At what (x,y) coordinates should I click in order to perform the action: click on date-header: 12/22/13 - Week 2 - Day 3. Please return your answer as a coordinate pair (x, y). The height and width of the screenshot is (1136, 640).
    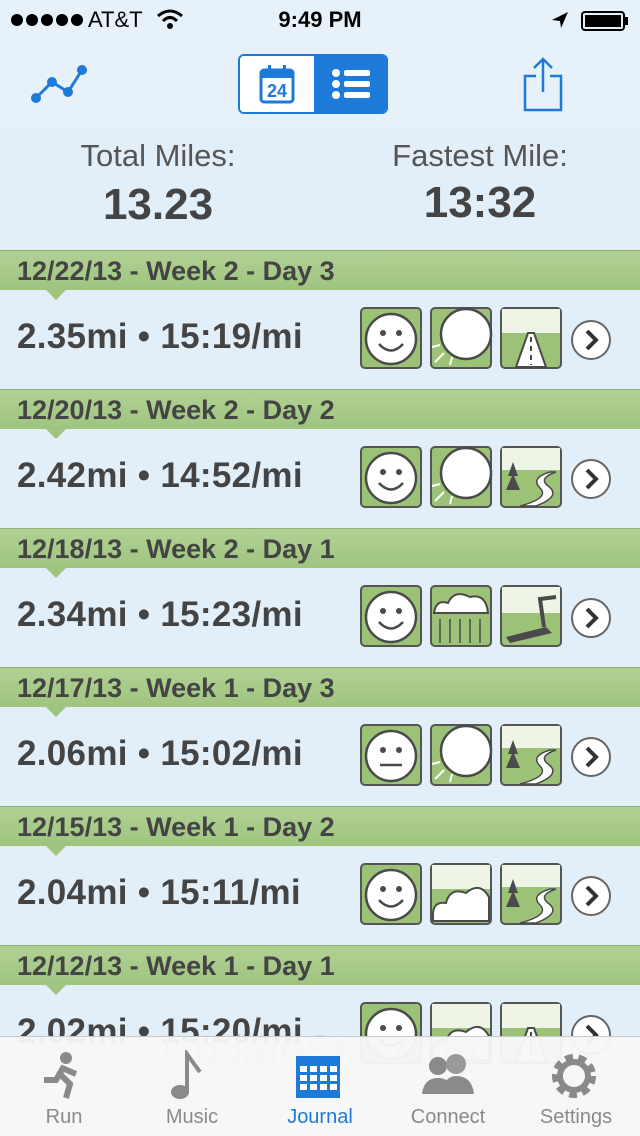
    Looking at the image, I should click on (320, 270).